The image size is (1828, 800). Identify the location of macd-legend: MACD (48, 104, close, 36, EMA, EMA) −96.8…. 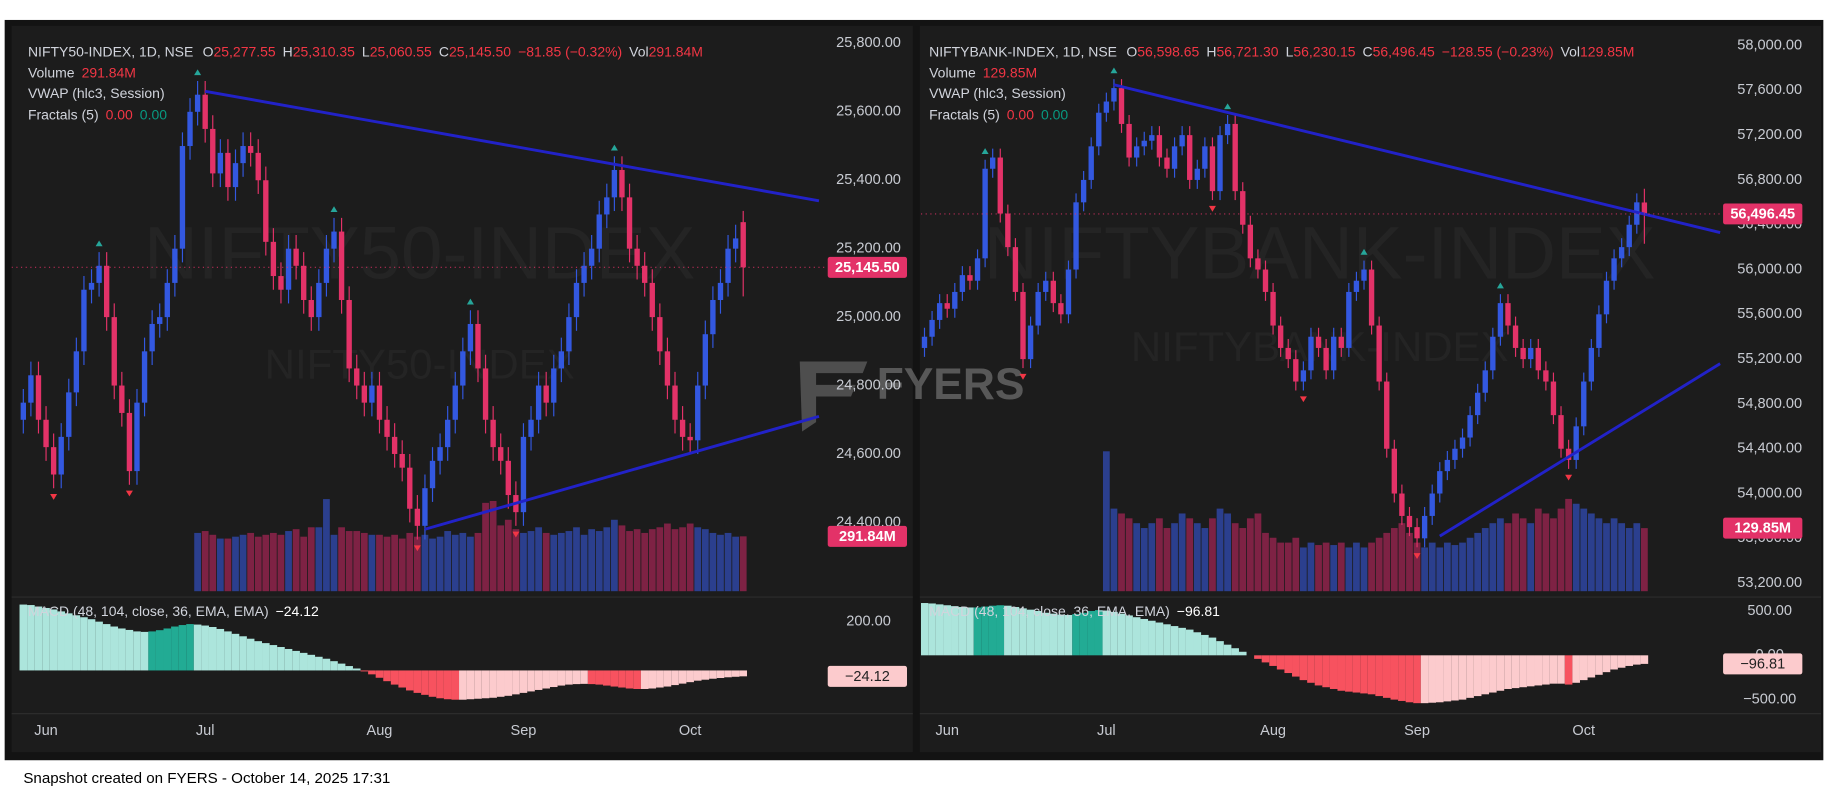
(1074, 611).